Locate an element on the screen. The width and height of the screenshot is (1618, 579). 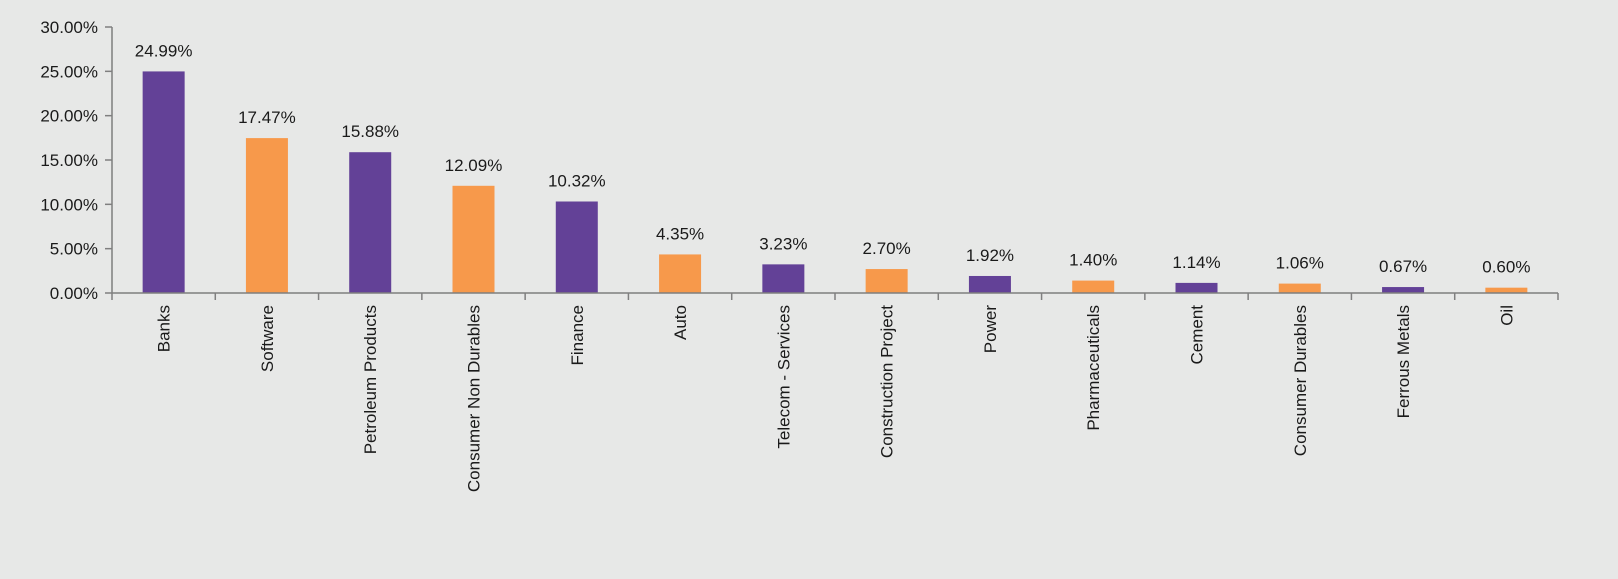
category-label: Construction Project is located at coordinates (887, 381).